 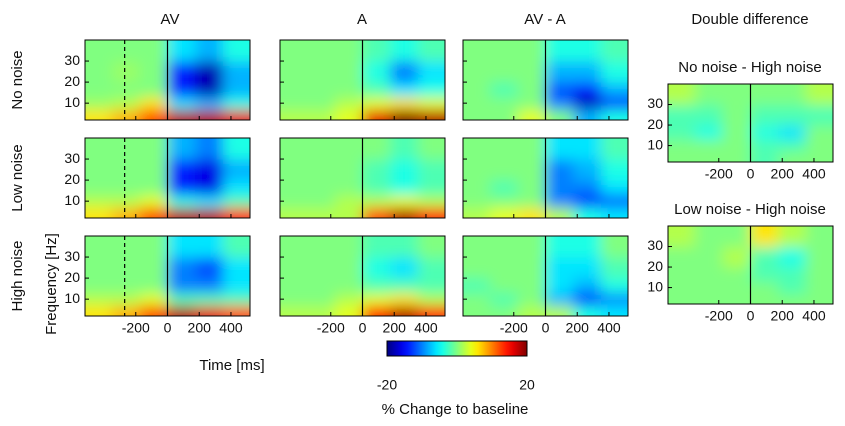 I want to click on dd-panel-title: No noise - High noise, so click(x=749, y=67).